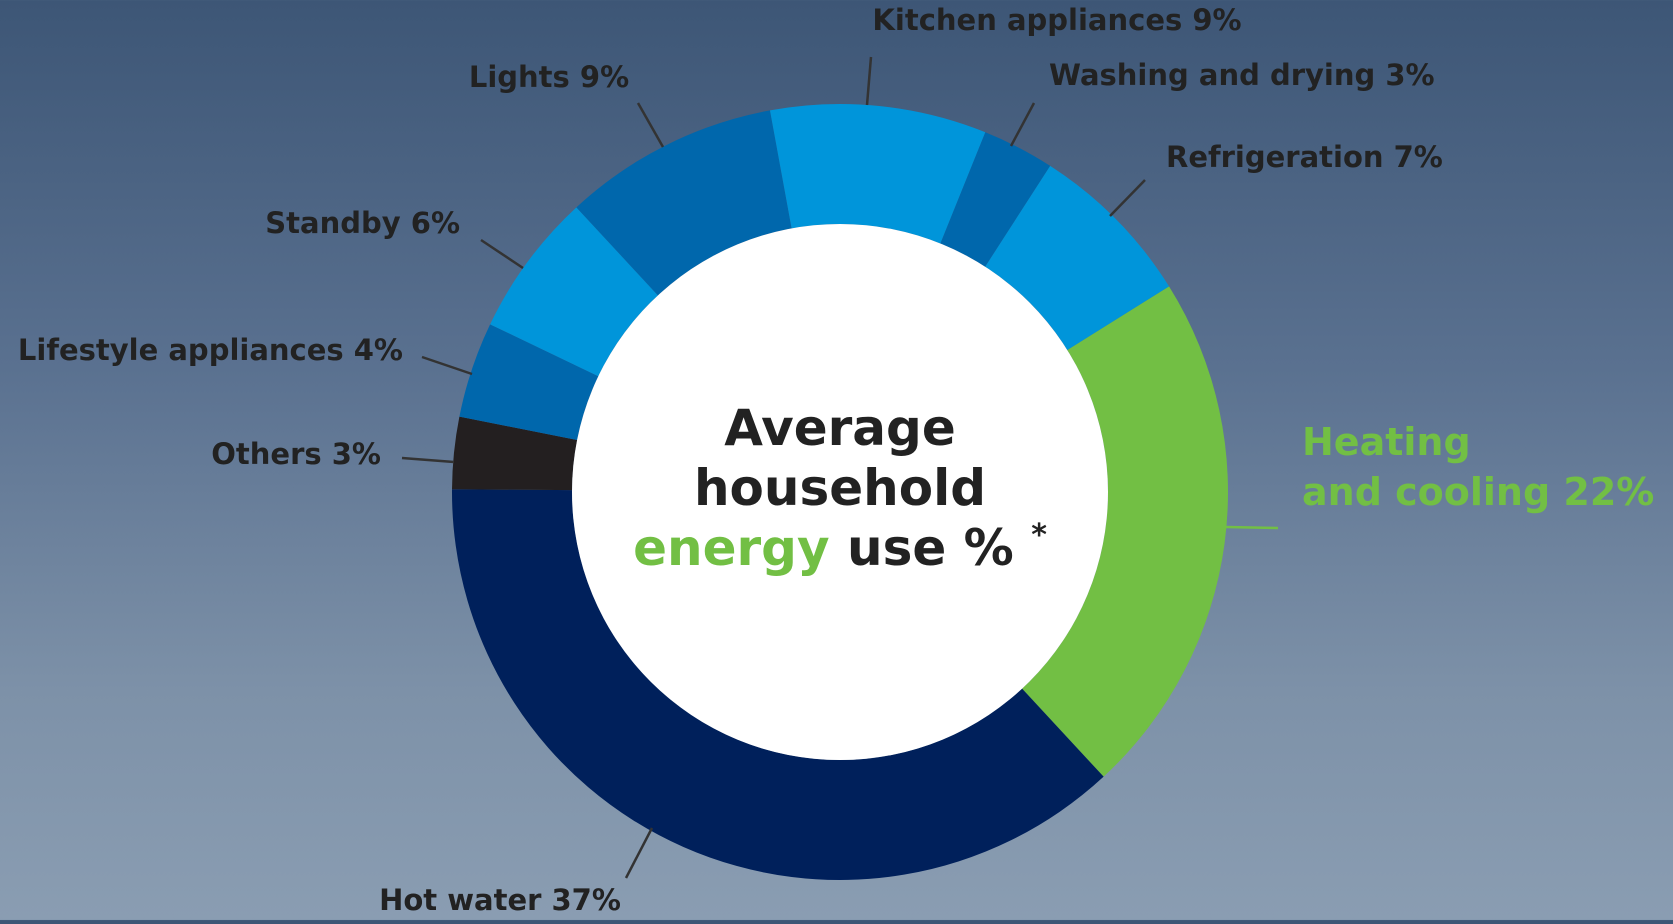  Describe the element at coordinates (296, 454) in the screenshot. I see `label-others: Others 3%` at that location.